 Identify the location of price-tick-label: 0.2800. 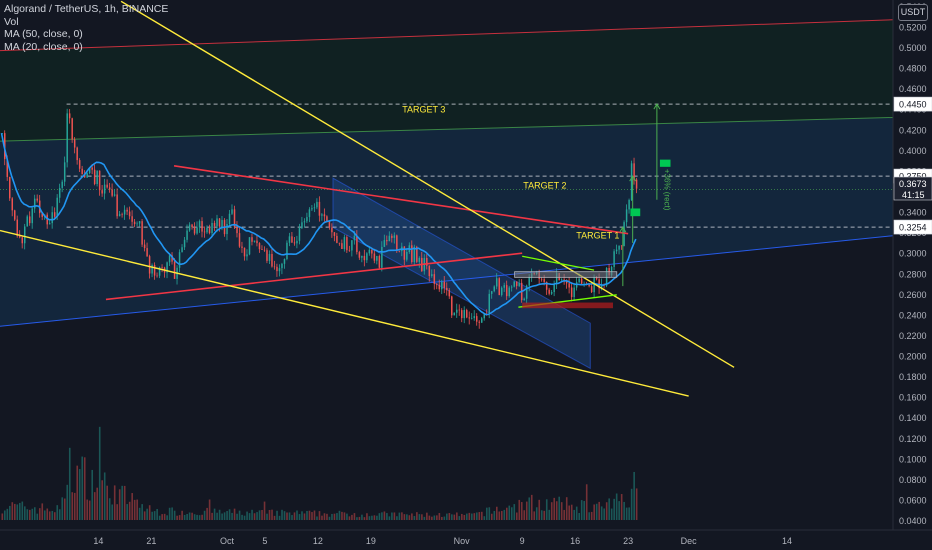
(913, 274).